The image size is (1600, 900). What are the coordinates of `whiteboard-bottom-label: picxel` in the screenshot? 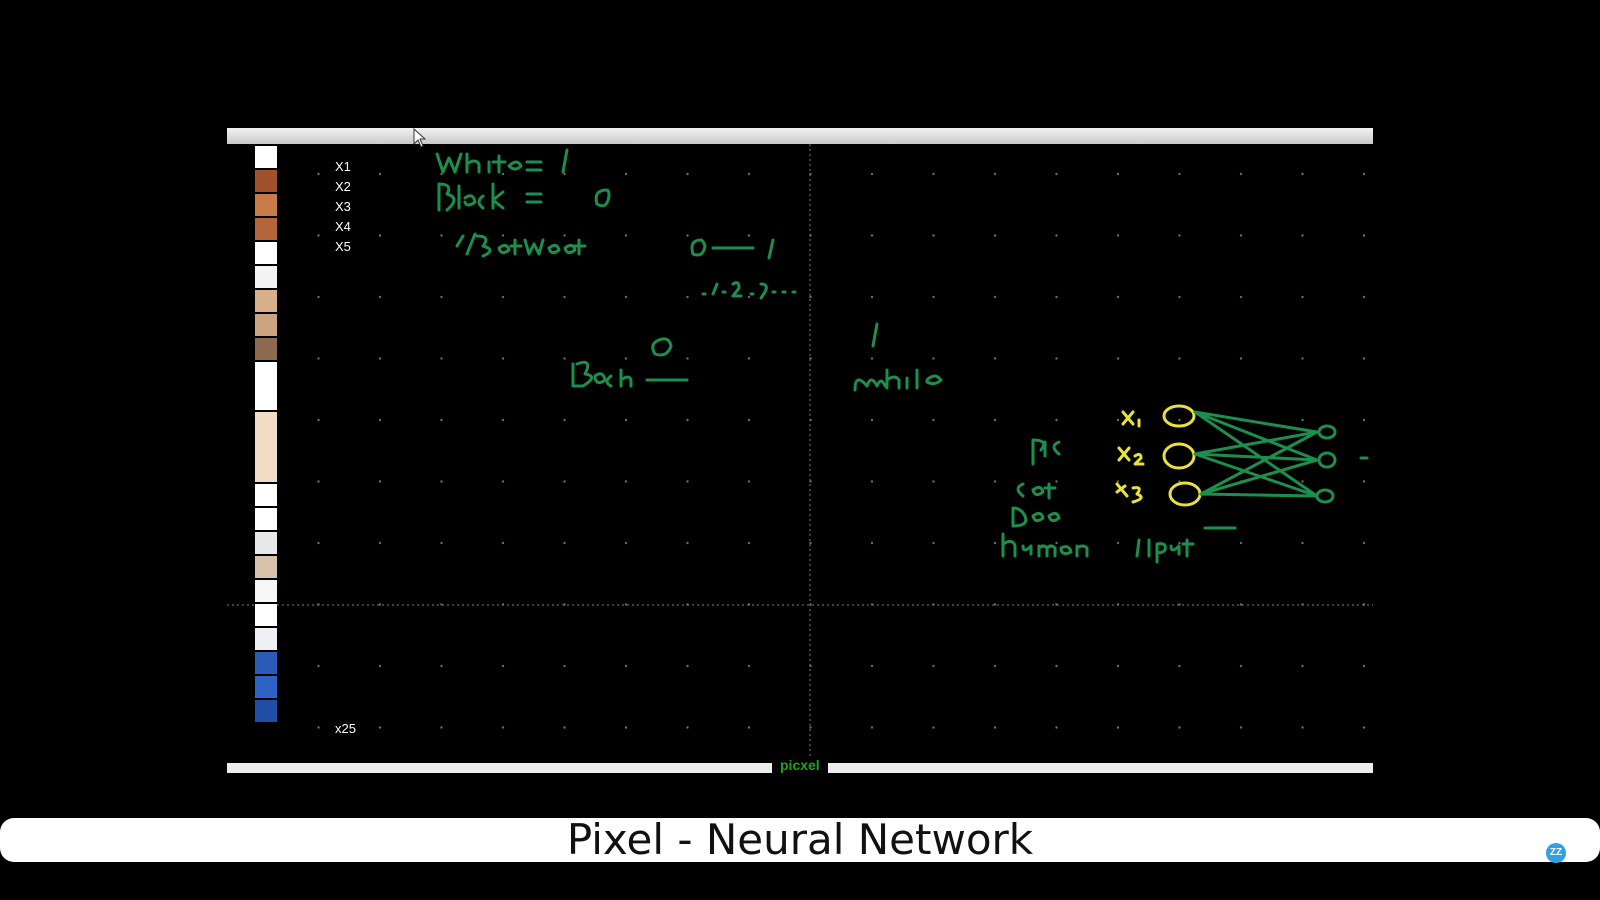 It's located at (800, 765).